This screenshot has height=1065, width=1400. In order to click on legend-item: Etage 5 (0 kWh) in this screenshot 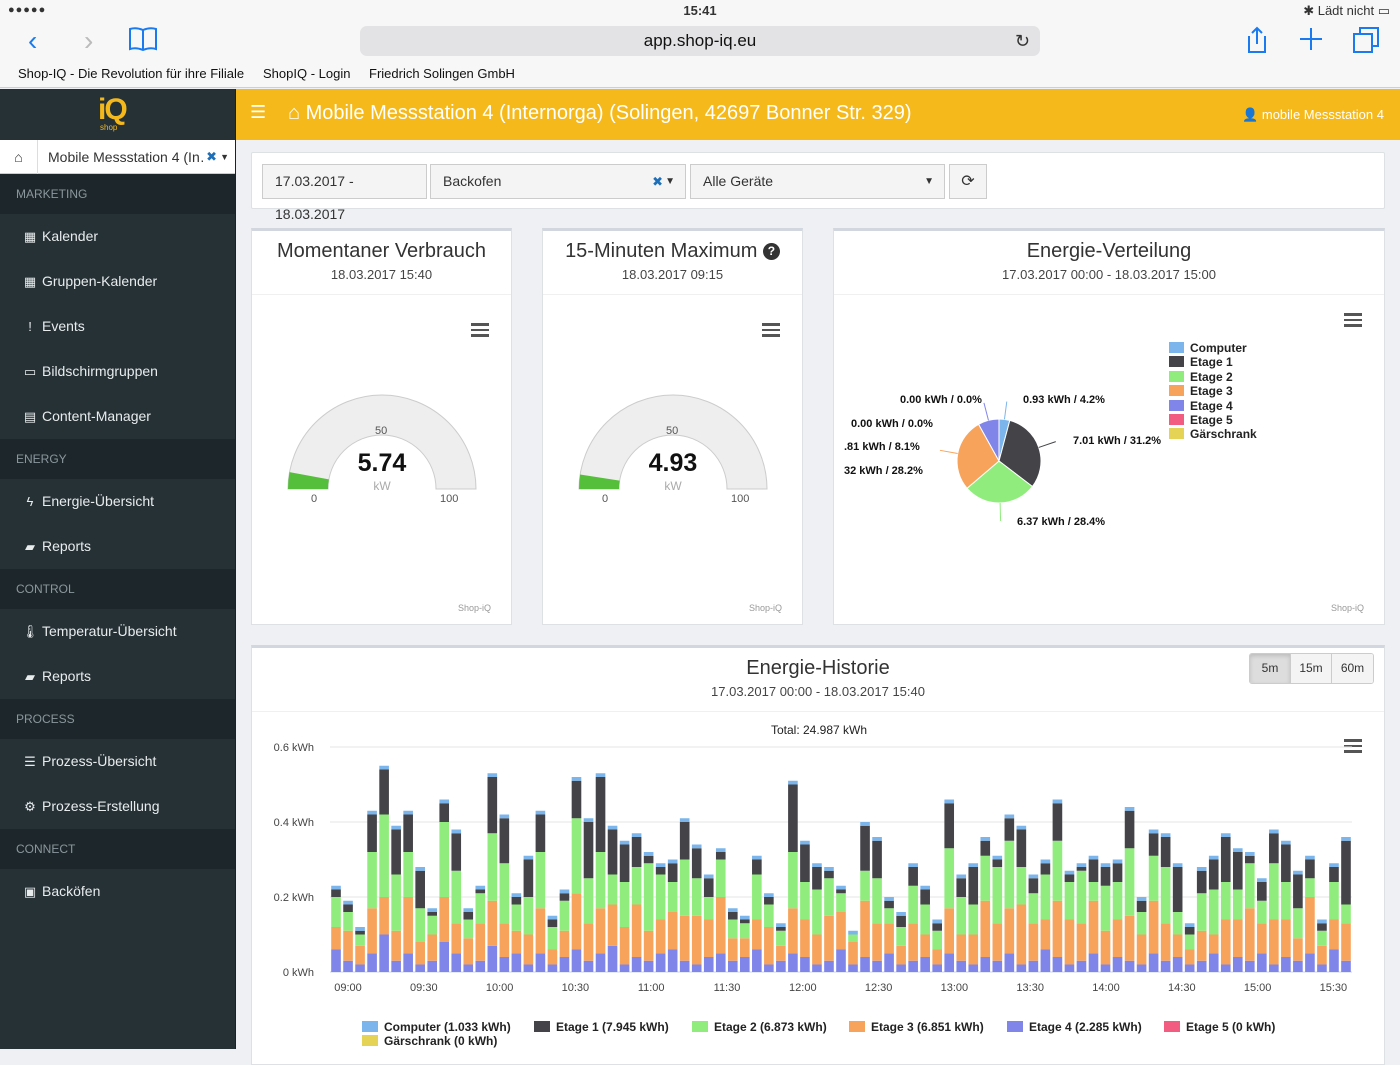, I will do `click(1219, 1027)`.